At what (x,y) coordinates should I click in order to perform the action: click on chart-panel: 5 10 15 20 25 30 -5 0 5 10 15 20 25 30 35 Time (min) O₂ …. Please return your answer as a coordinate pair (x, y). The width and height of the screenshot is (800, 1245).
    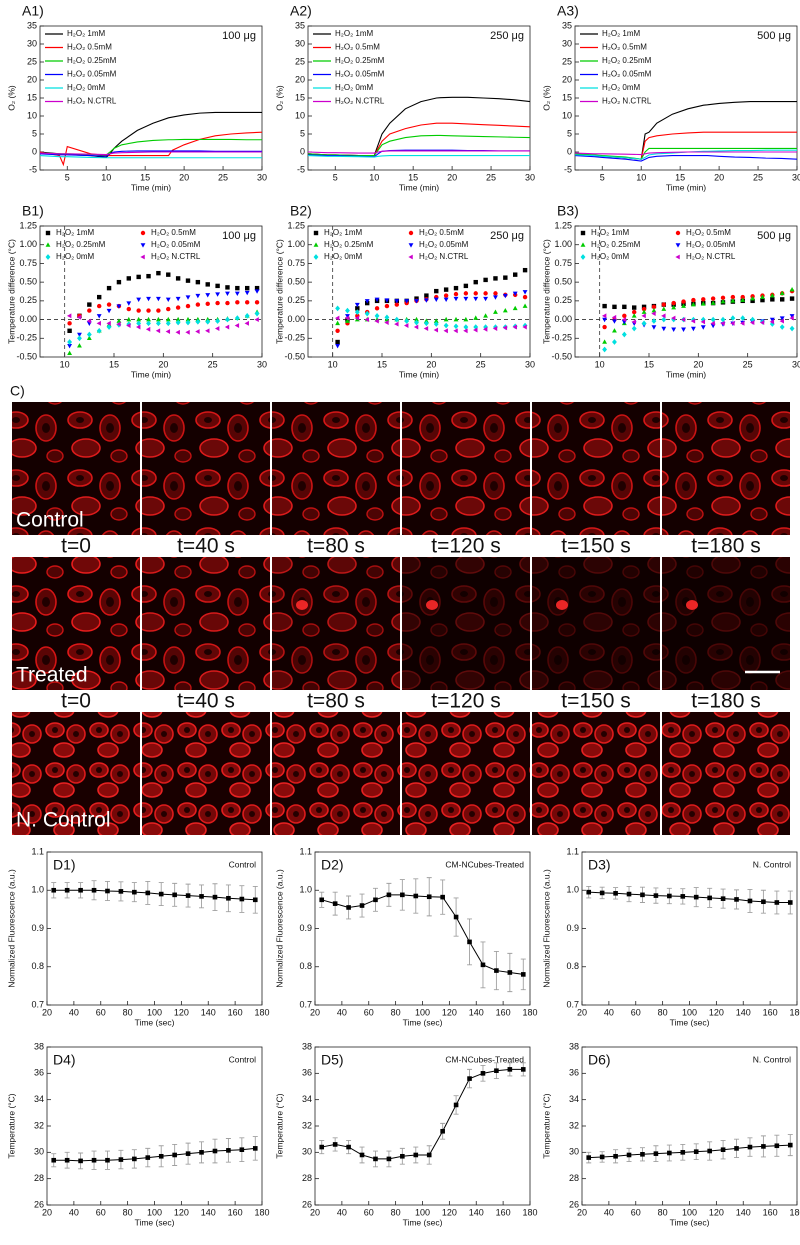
    Looking at the image, I should click on (670, 98).